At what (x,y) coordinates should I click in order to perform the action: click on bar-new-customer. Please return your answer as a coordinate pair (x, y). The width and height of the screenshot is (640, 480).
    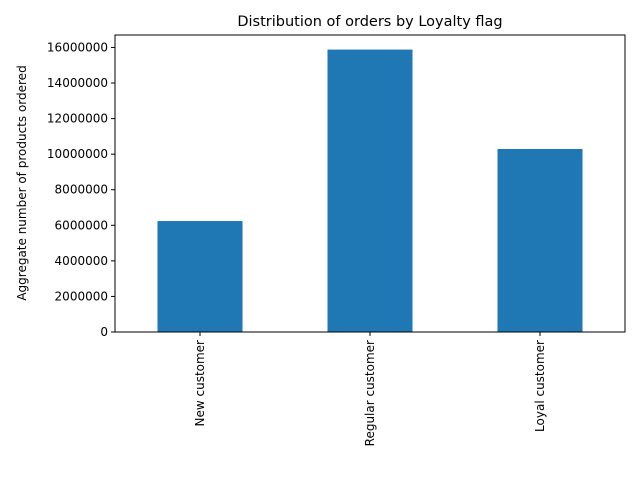
    Looking at the image, I should click on (200, 276).